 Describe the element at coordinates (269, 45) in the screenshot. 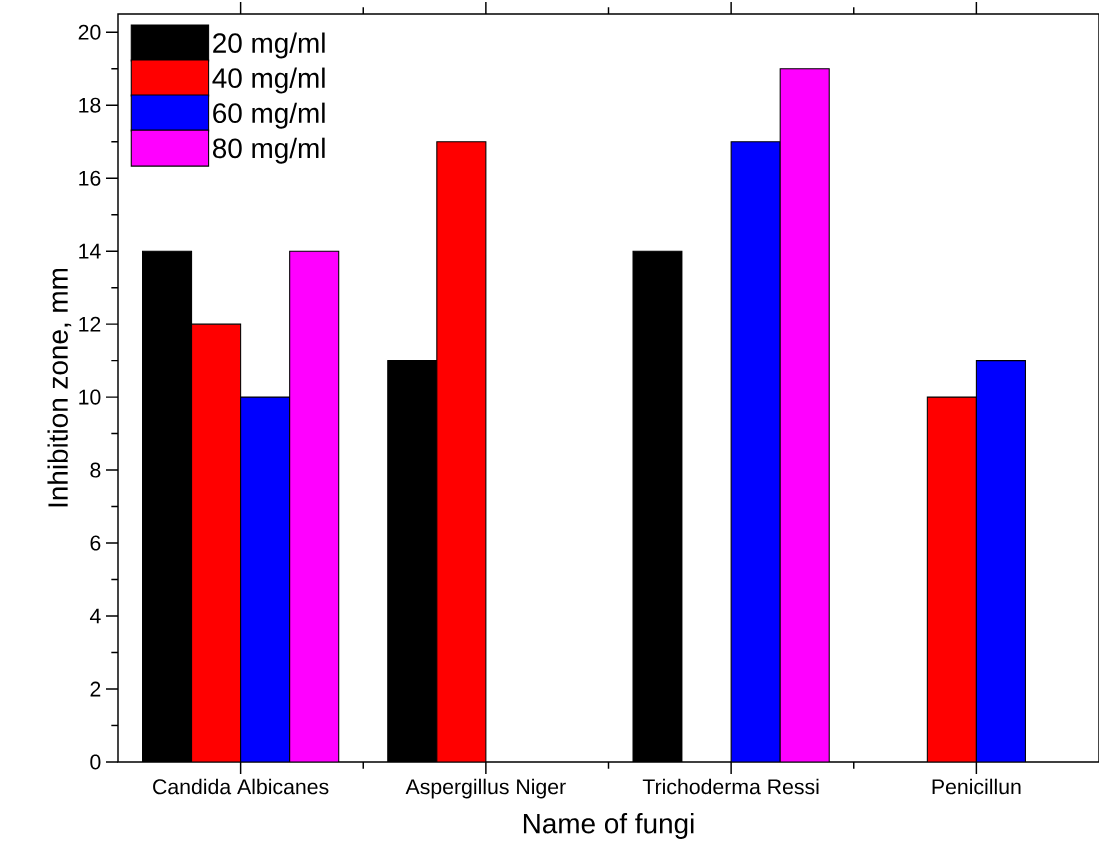

I see `legend-label: 20 mg/ml` at that location.